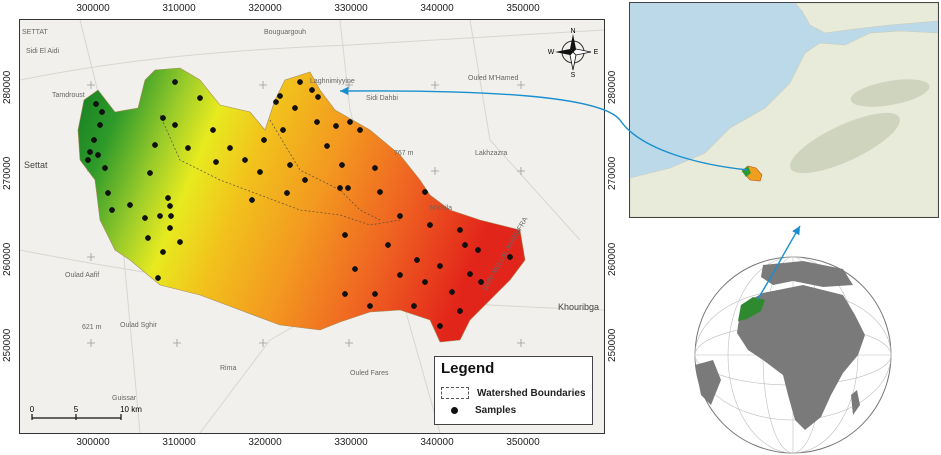  I want to click on place-label: Settat, so click(36, 165).